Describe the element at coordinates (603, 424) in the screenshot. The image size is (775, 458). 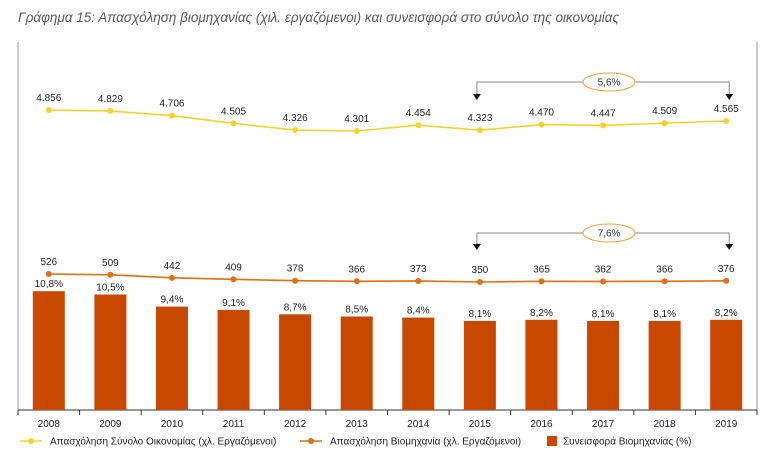
I see `x-tick-label-2017: 2017` at that location.